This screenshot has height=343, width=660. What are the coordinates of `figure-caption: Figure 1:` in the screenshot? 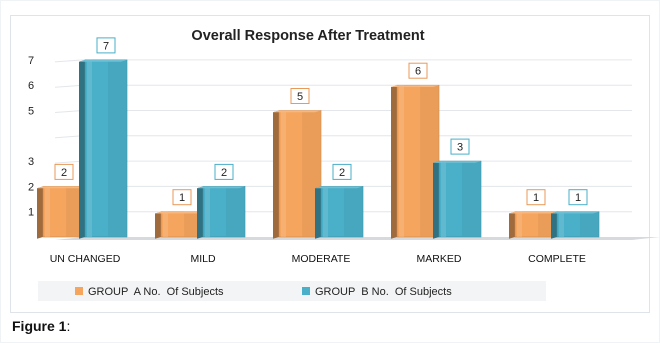 It's located at (41, 326).